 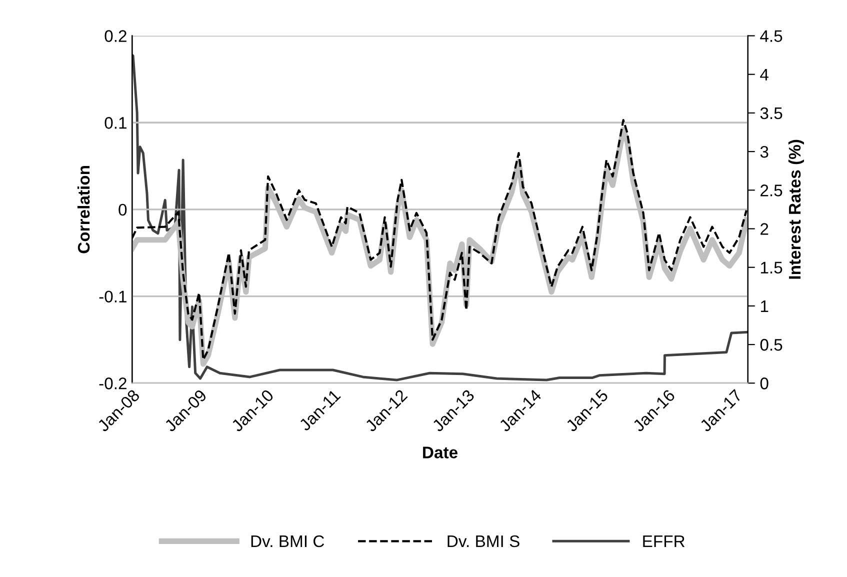 What do you see at coordinates (764, 229) in the screenshot?
I see `y2-tick-label: 2` at bounding box center [764, 229].